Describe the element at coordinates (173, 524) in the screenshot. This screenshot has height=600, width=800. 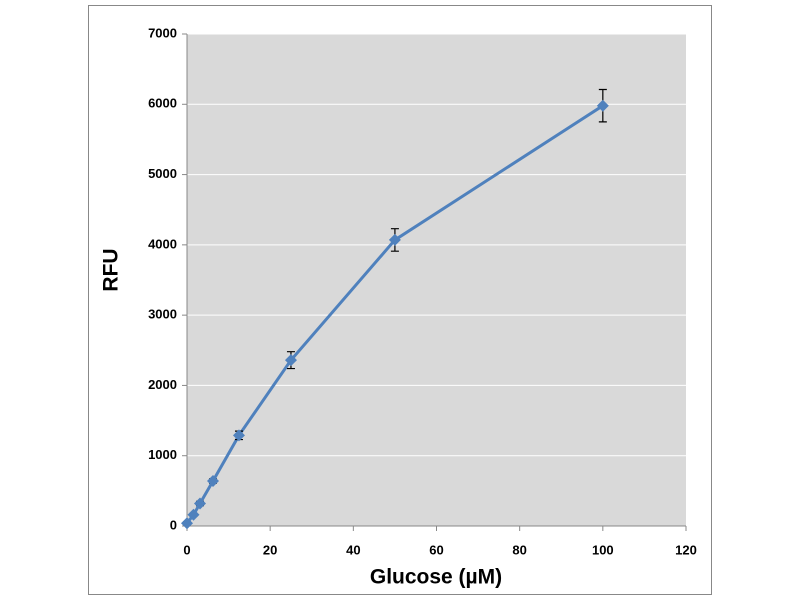
I see `y-tick-label: 0` at that location.